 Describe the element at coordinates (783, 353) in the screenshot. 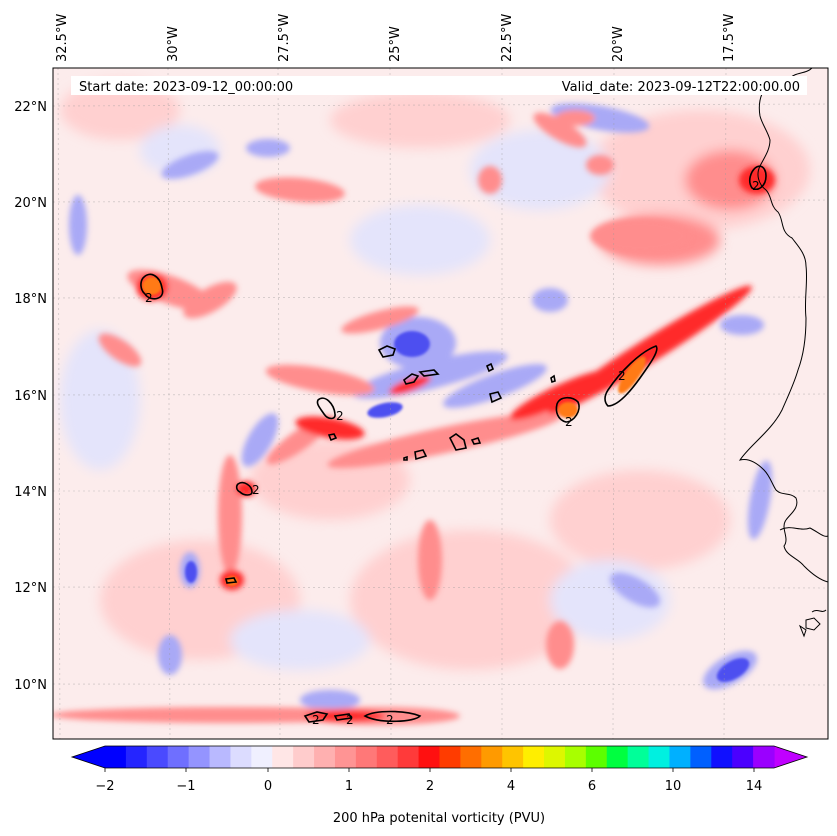

I see `coastline` at that location.